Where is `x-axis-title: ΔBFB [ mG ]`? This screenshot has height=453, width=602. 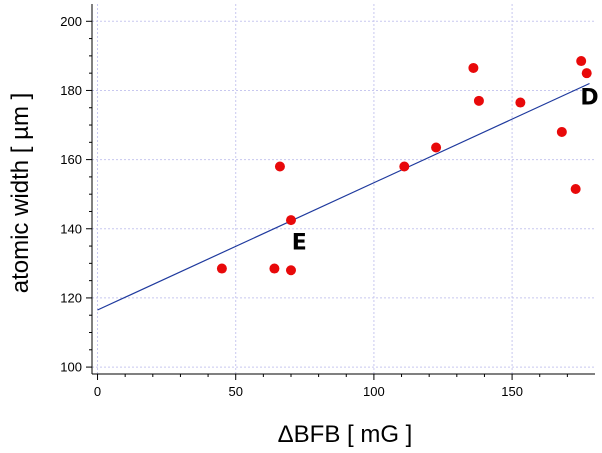
x-axis-title: ΔBFB [ mG ] is located at coordinates (345, 434).